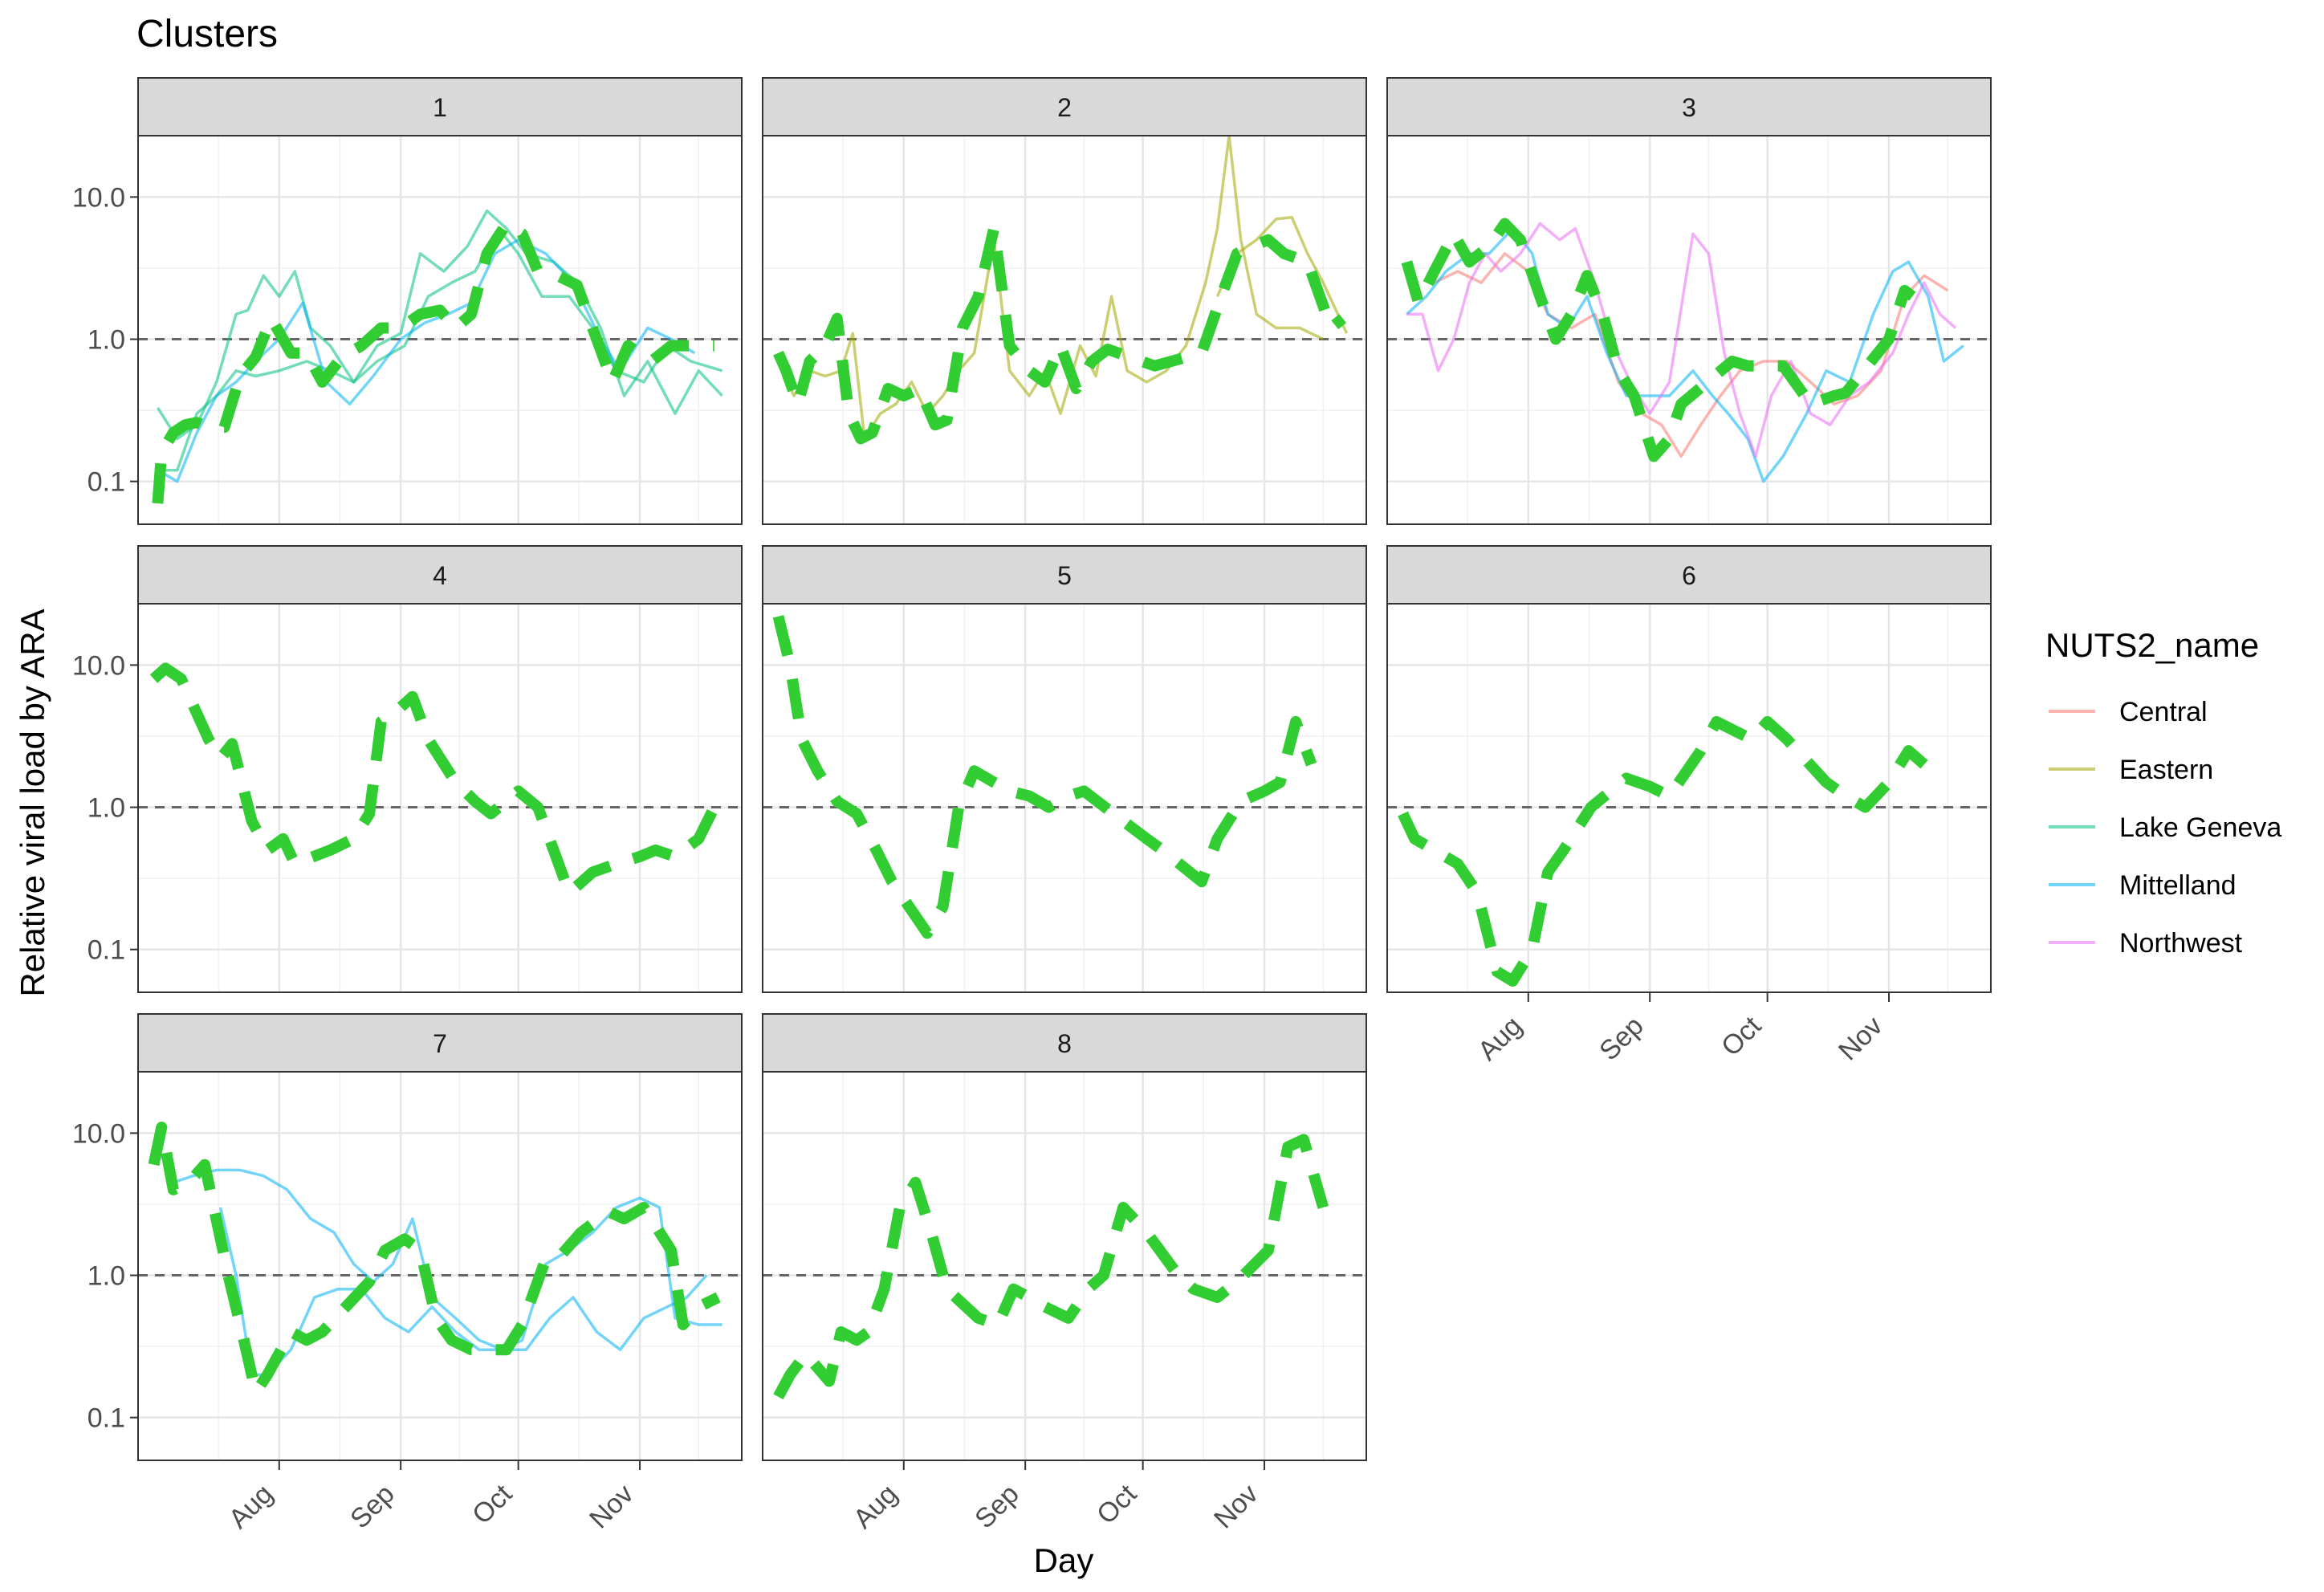  I want to click on facet-panel-4: 4 0.1 1.0 10.0, so click(407, 769).